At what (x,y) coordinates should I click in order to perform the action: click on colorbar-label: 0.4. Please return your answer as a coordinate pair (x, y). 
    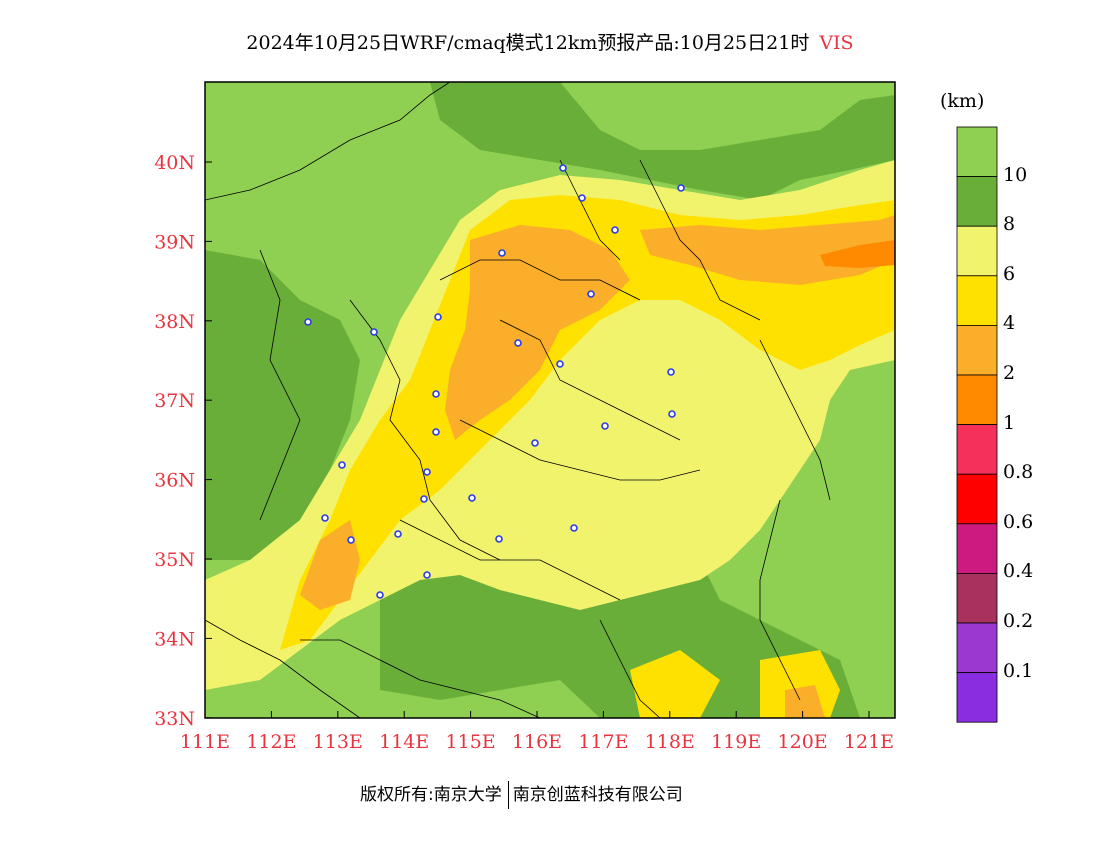
    Looking at the image, I should click on (1018, 571).